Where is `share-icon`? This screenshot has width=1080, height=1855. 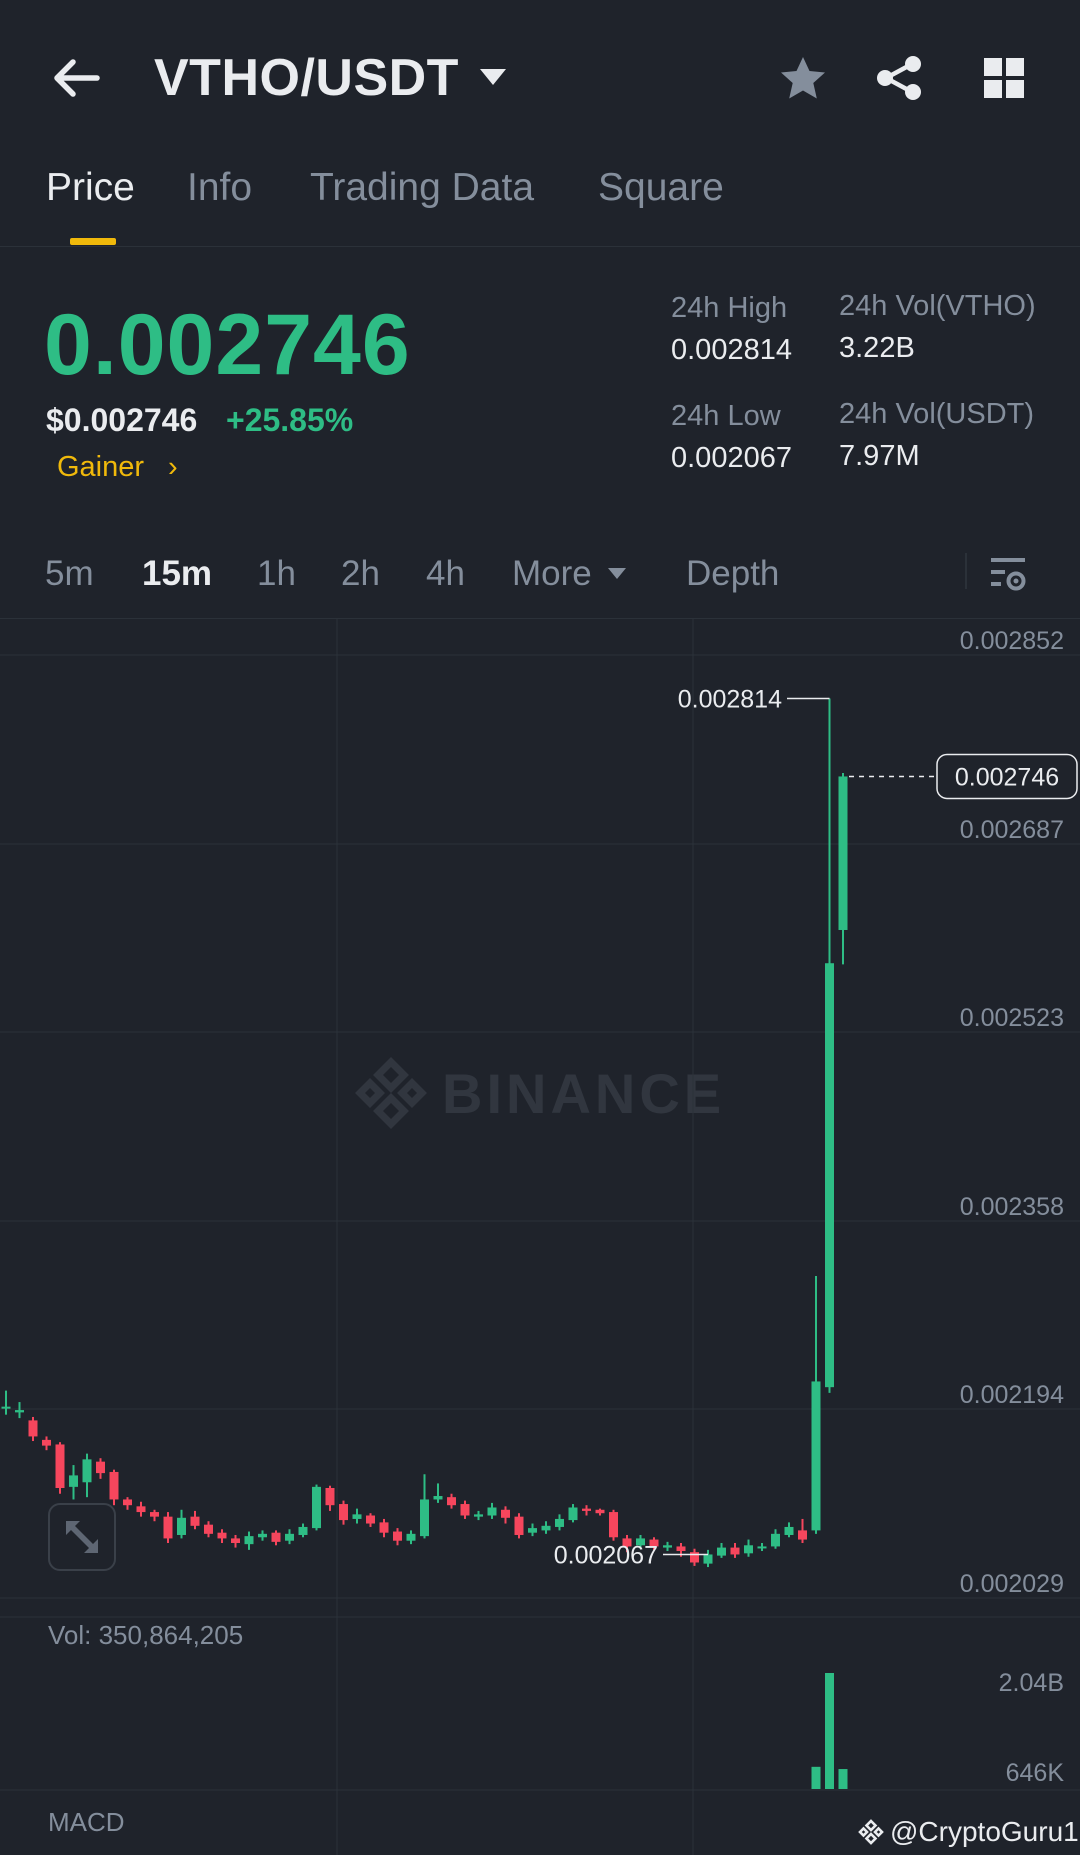
share-icon is located at coordinates (899, 78).